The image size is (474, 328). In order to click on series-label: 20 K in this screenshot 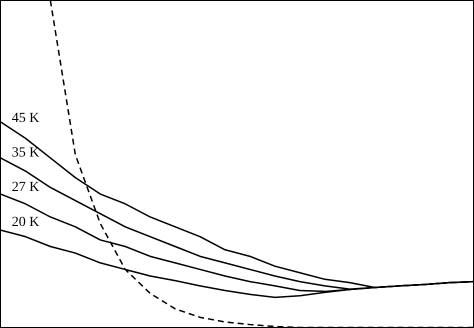, I will do `click(26, 222)`.